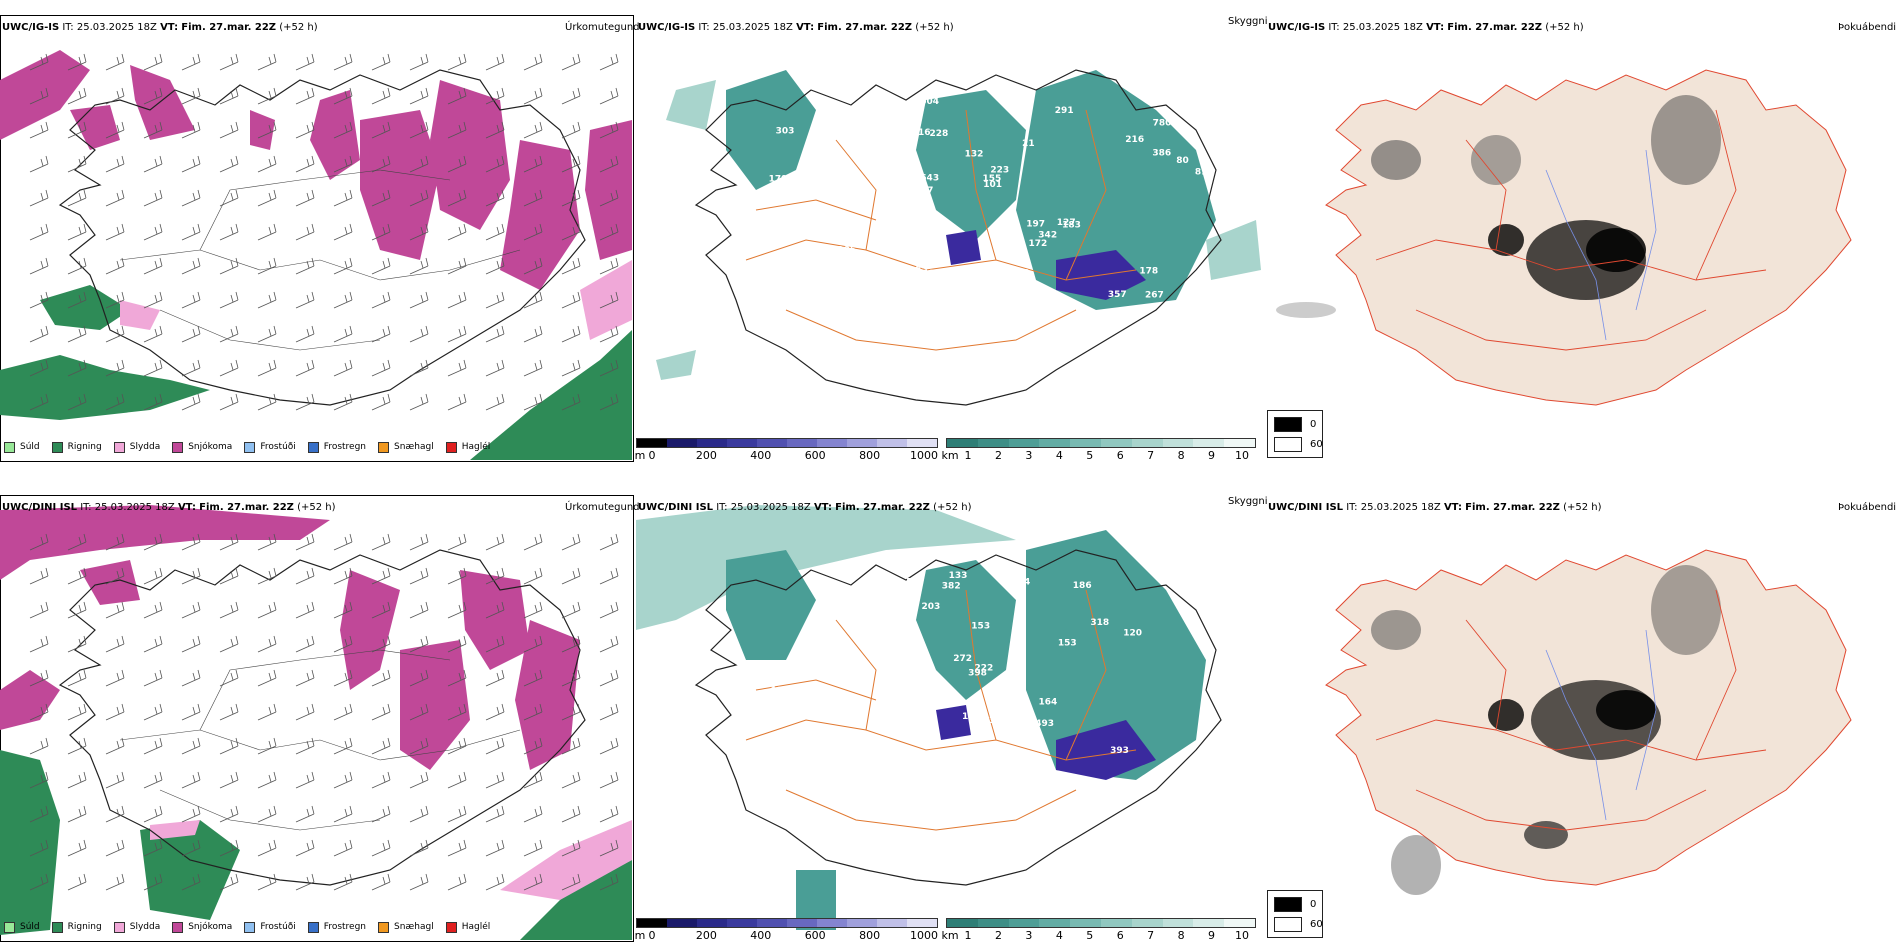 The height and width of the screenshot is (950, 1900). I want to click on very-low-vis-area, so click(963, 247).